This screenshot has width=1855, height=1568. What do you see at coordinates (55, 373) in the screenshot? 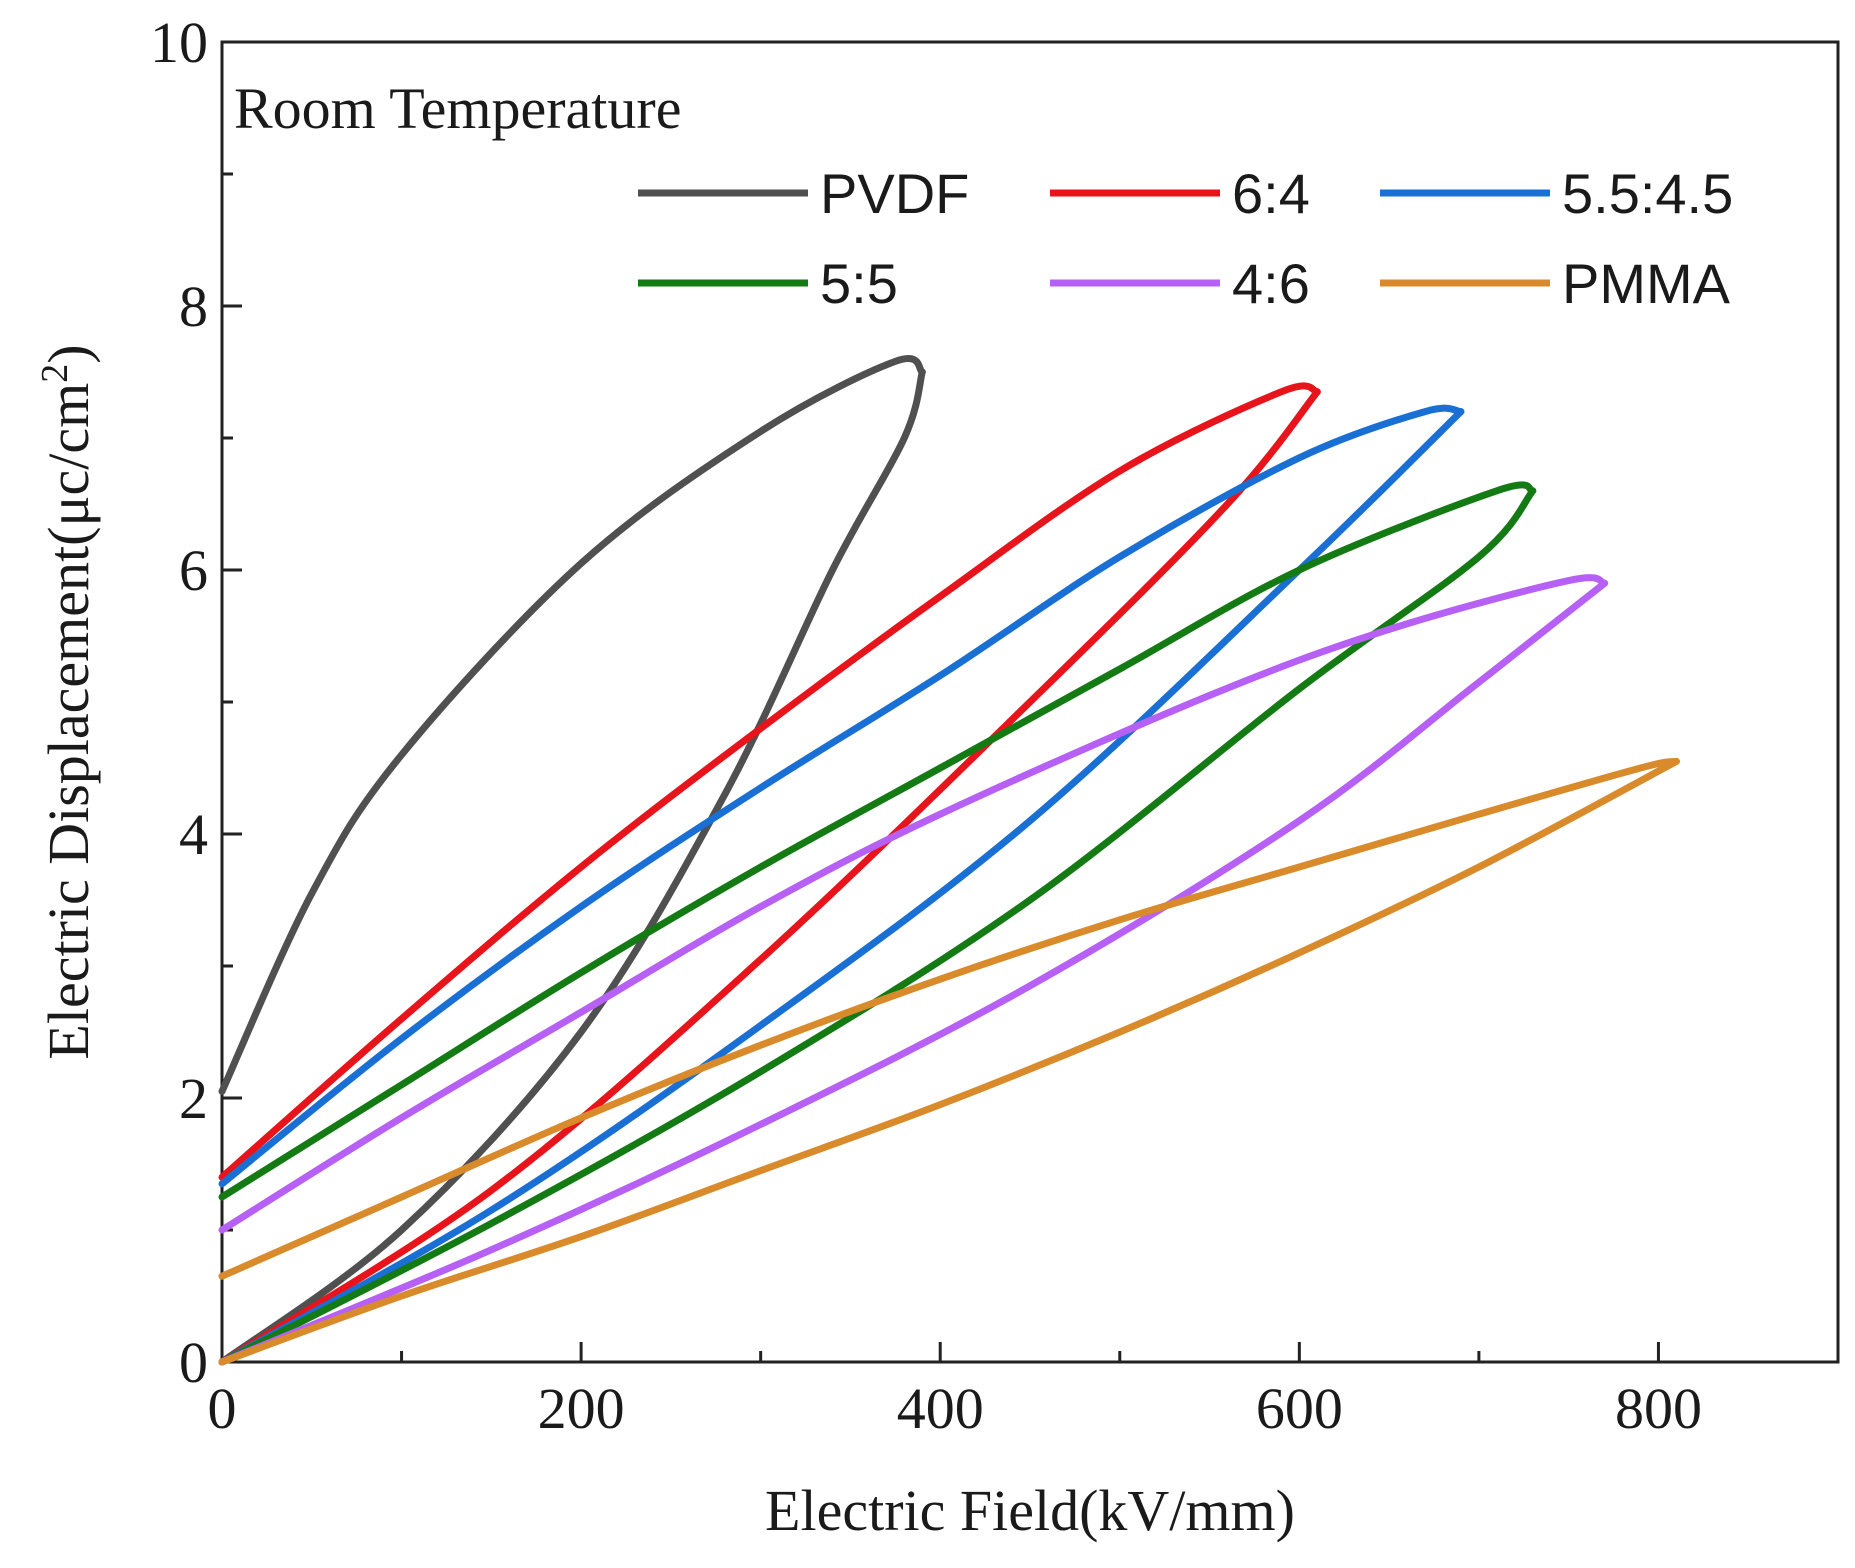
I see `y-axis-title-superscript: 2` at bounding box center [55, 373].